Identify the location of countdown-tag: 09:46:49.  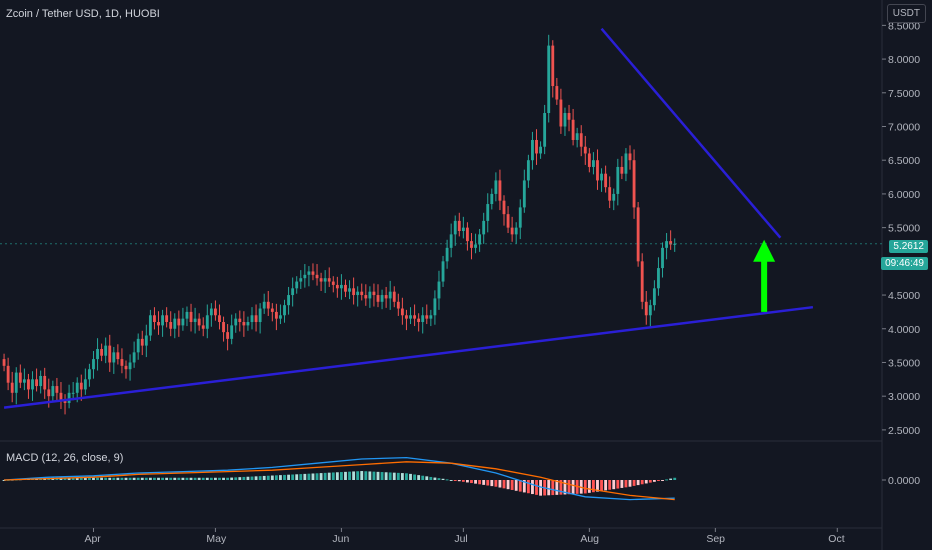
(904, 263).